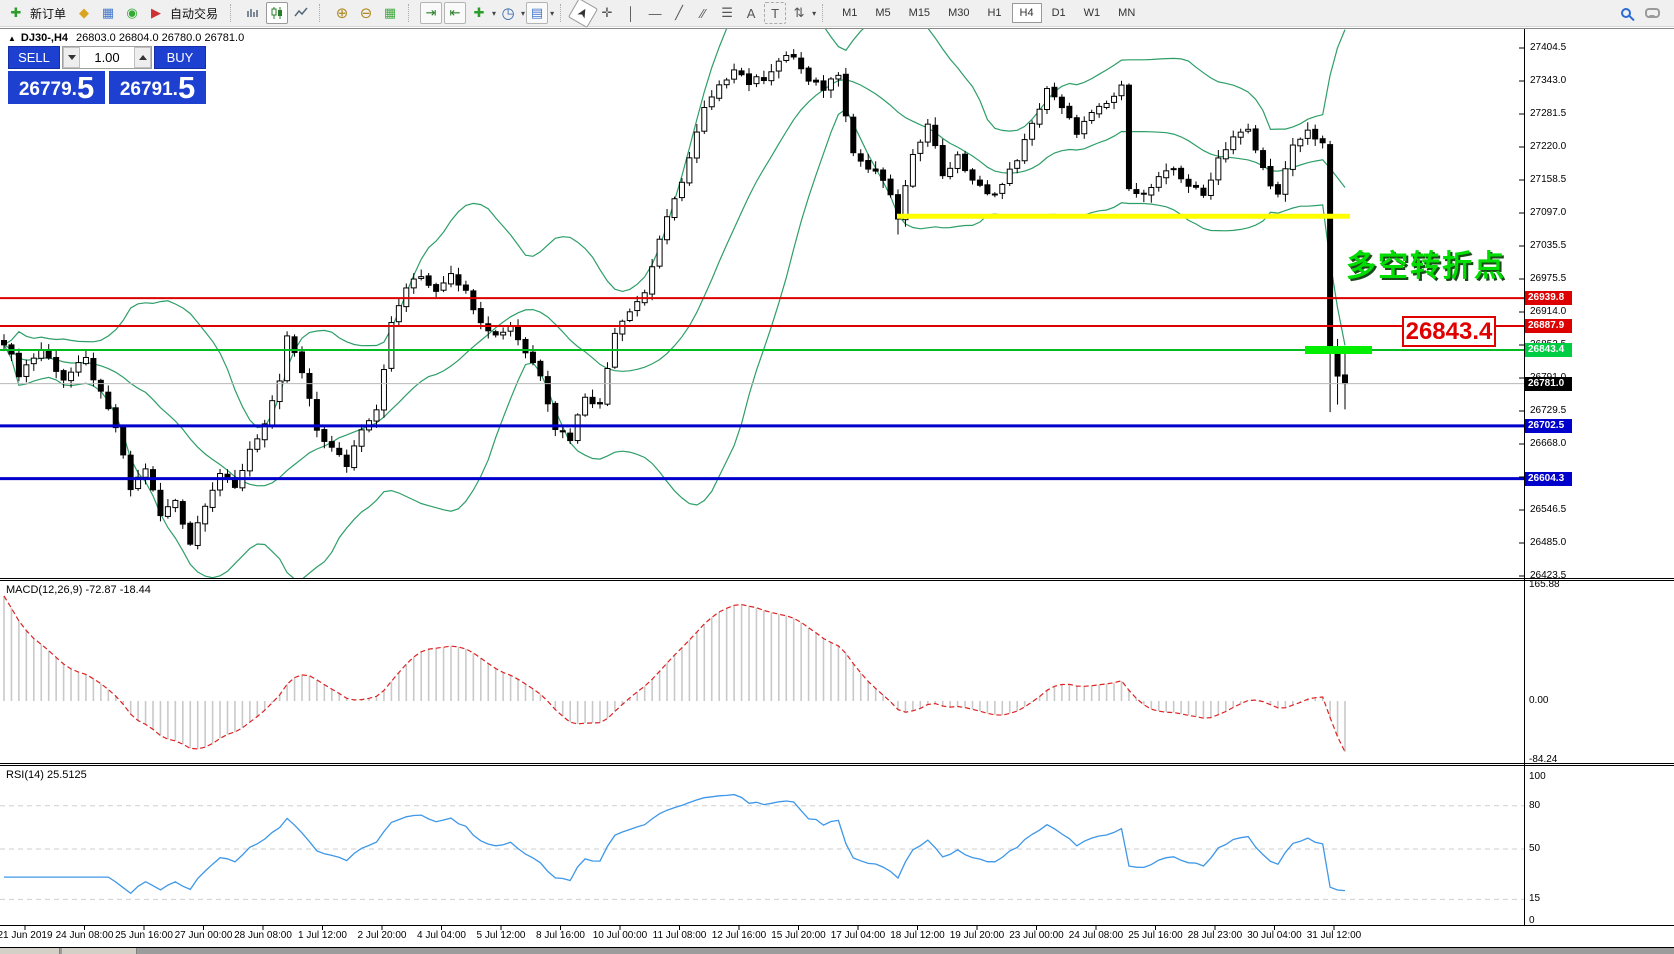  Describe the element at coordinates (479, 12) in the screenshot. I see `new-chart-icon: ✚` at that location.